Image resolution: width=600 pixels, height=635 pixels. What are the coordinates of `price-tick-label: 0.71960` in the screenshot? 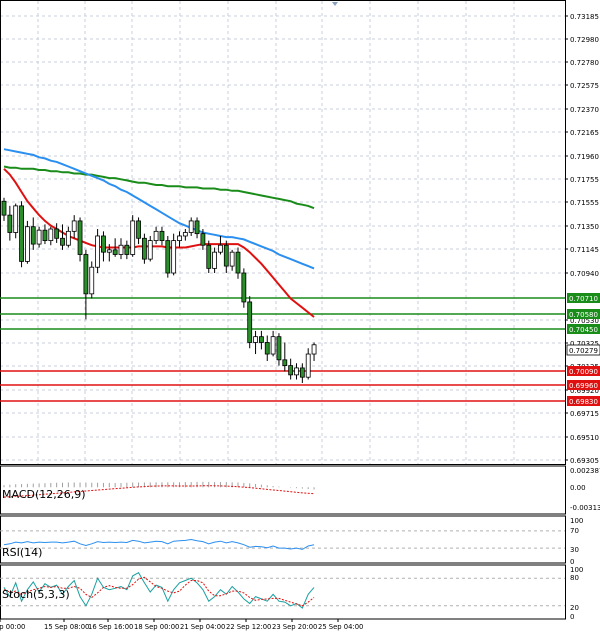 It's located at (584, 157).